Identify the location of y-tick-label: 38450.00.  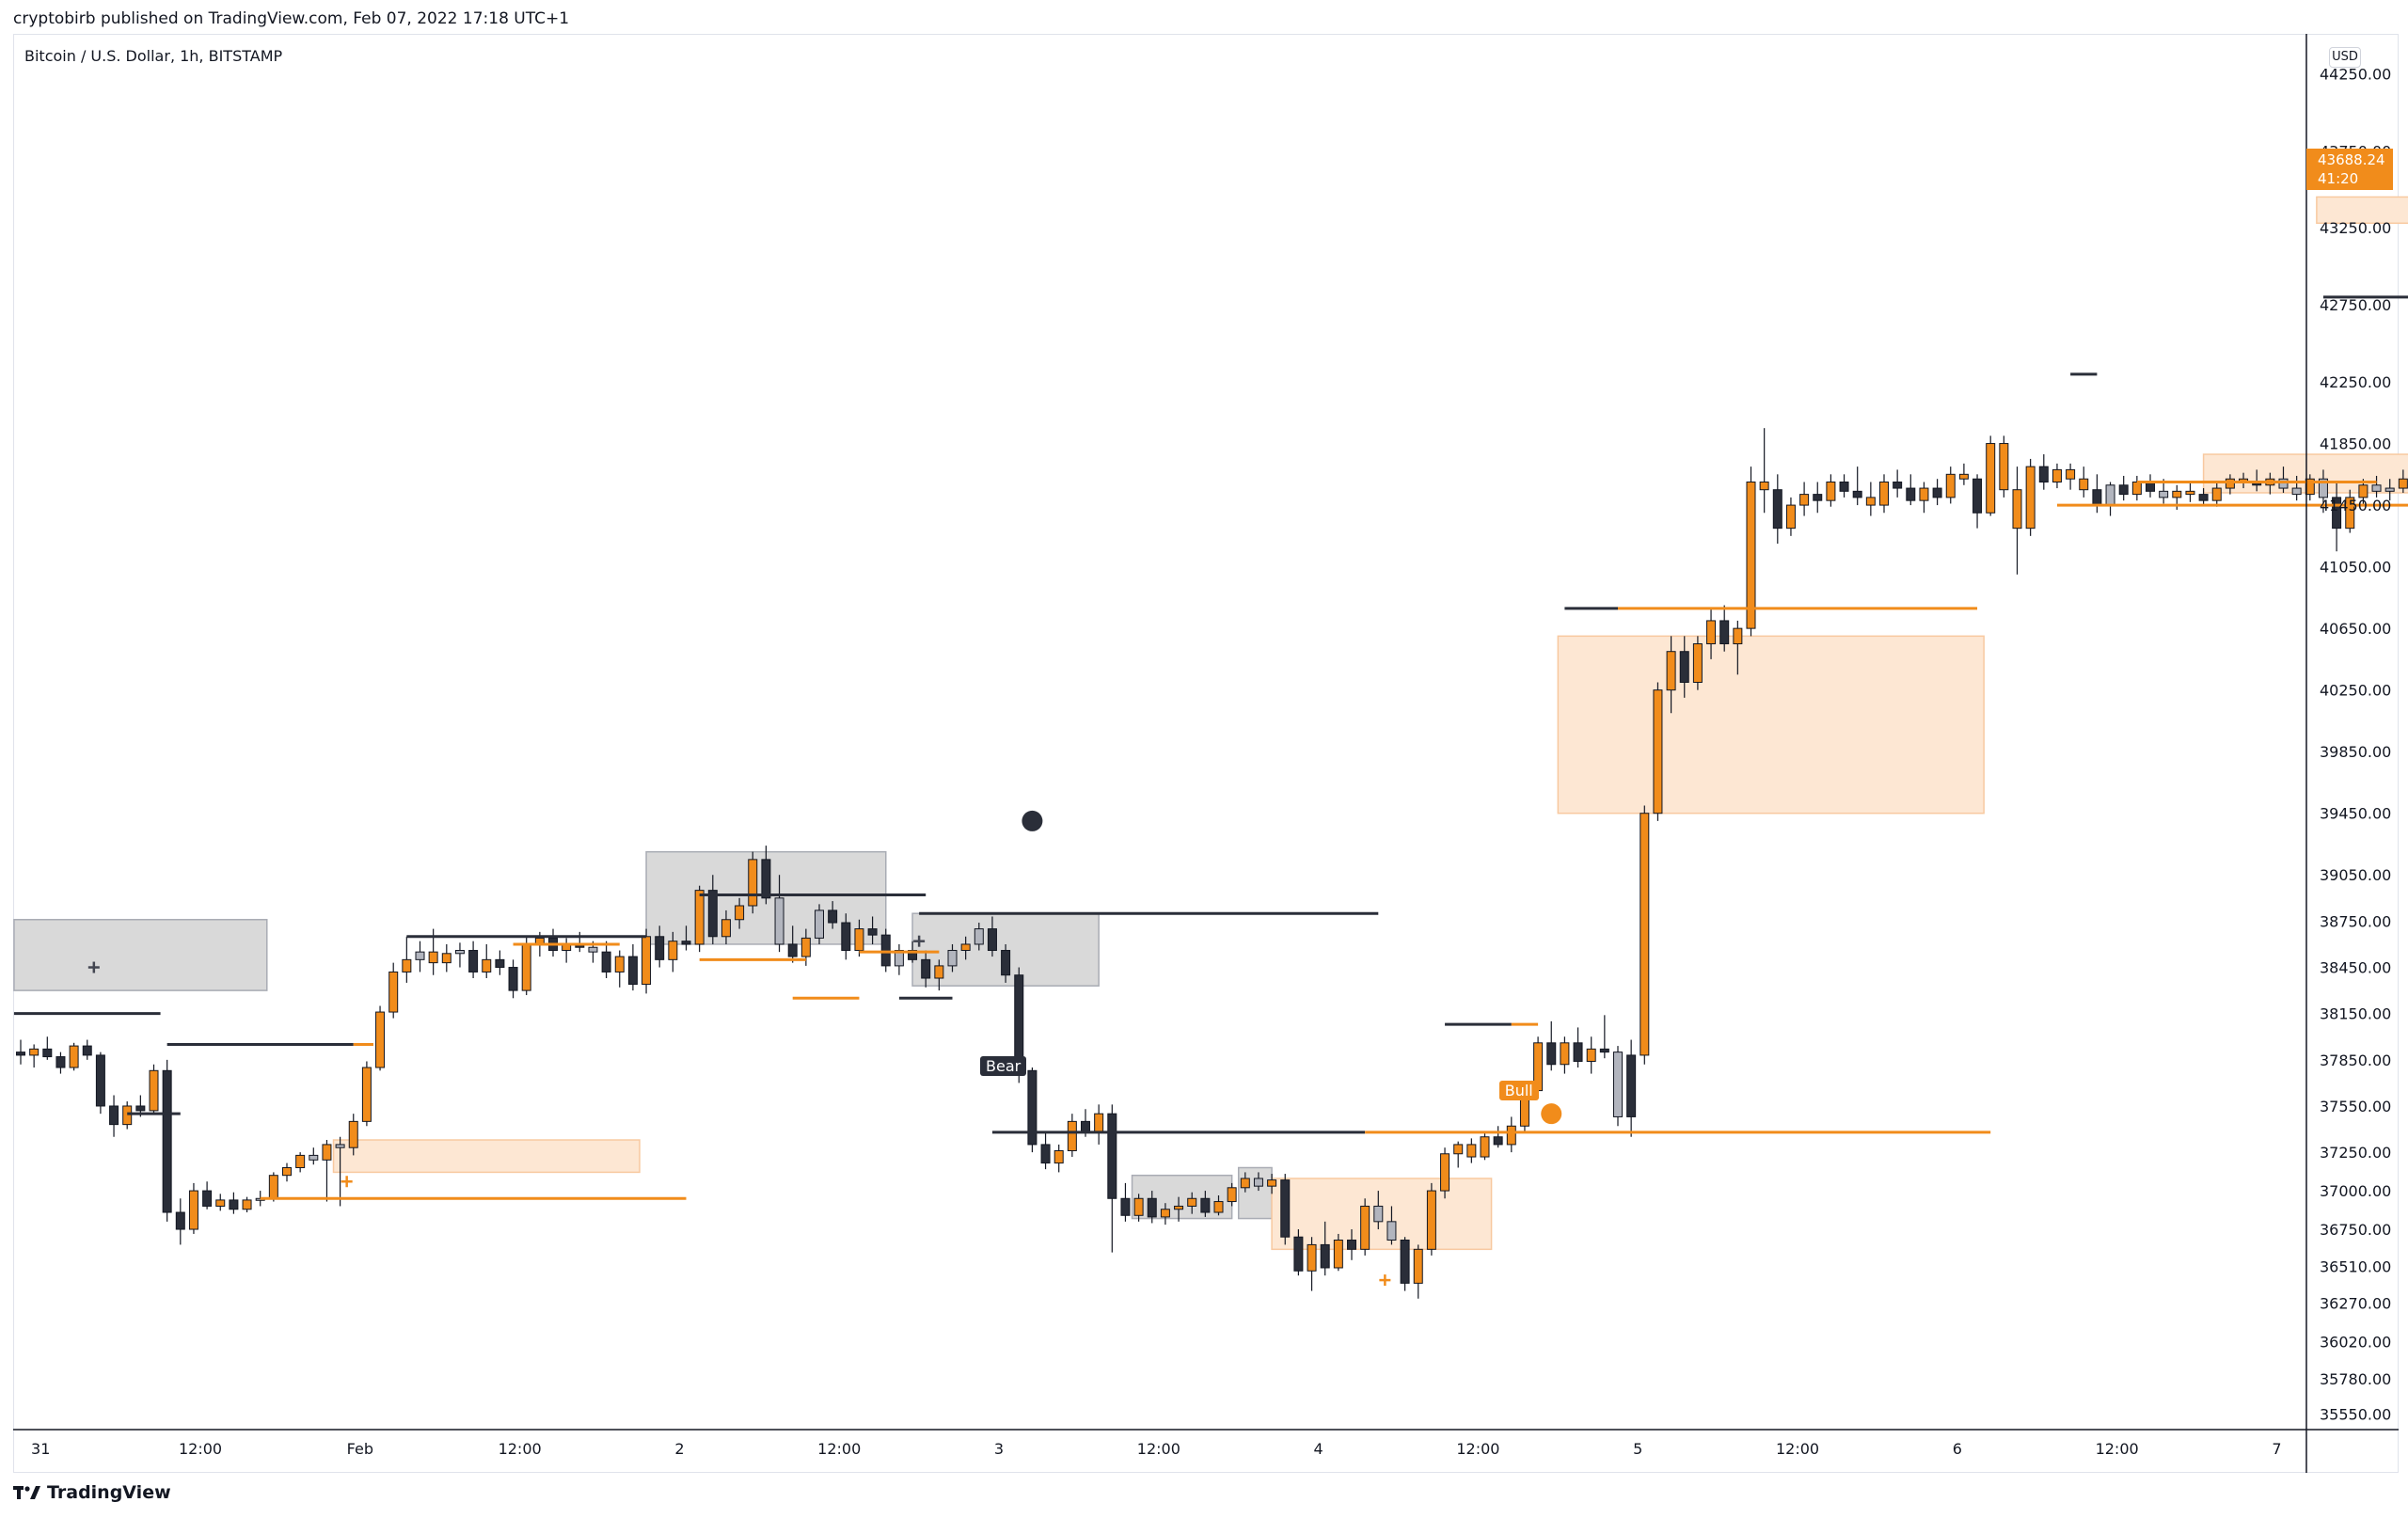
(2356, 968).